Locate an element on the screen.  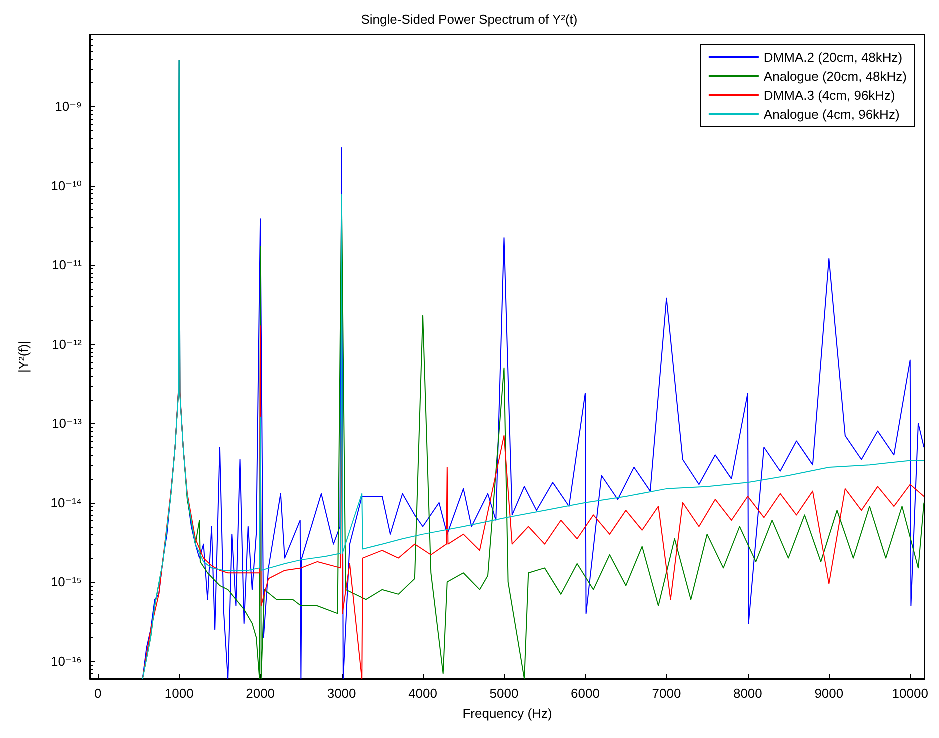
y-tick-label: 10⁻⁹ is located at coordinates (68, 106).